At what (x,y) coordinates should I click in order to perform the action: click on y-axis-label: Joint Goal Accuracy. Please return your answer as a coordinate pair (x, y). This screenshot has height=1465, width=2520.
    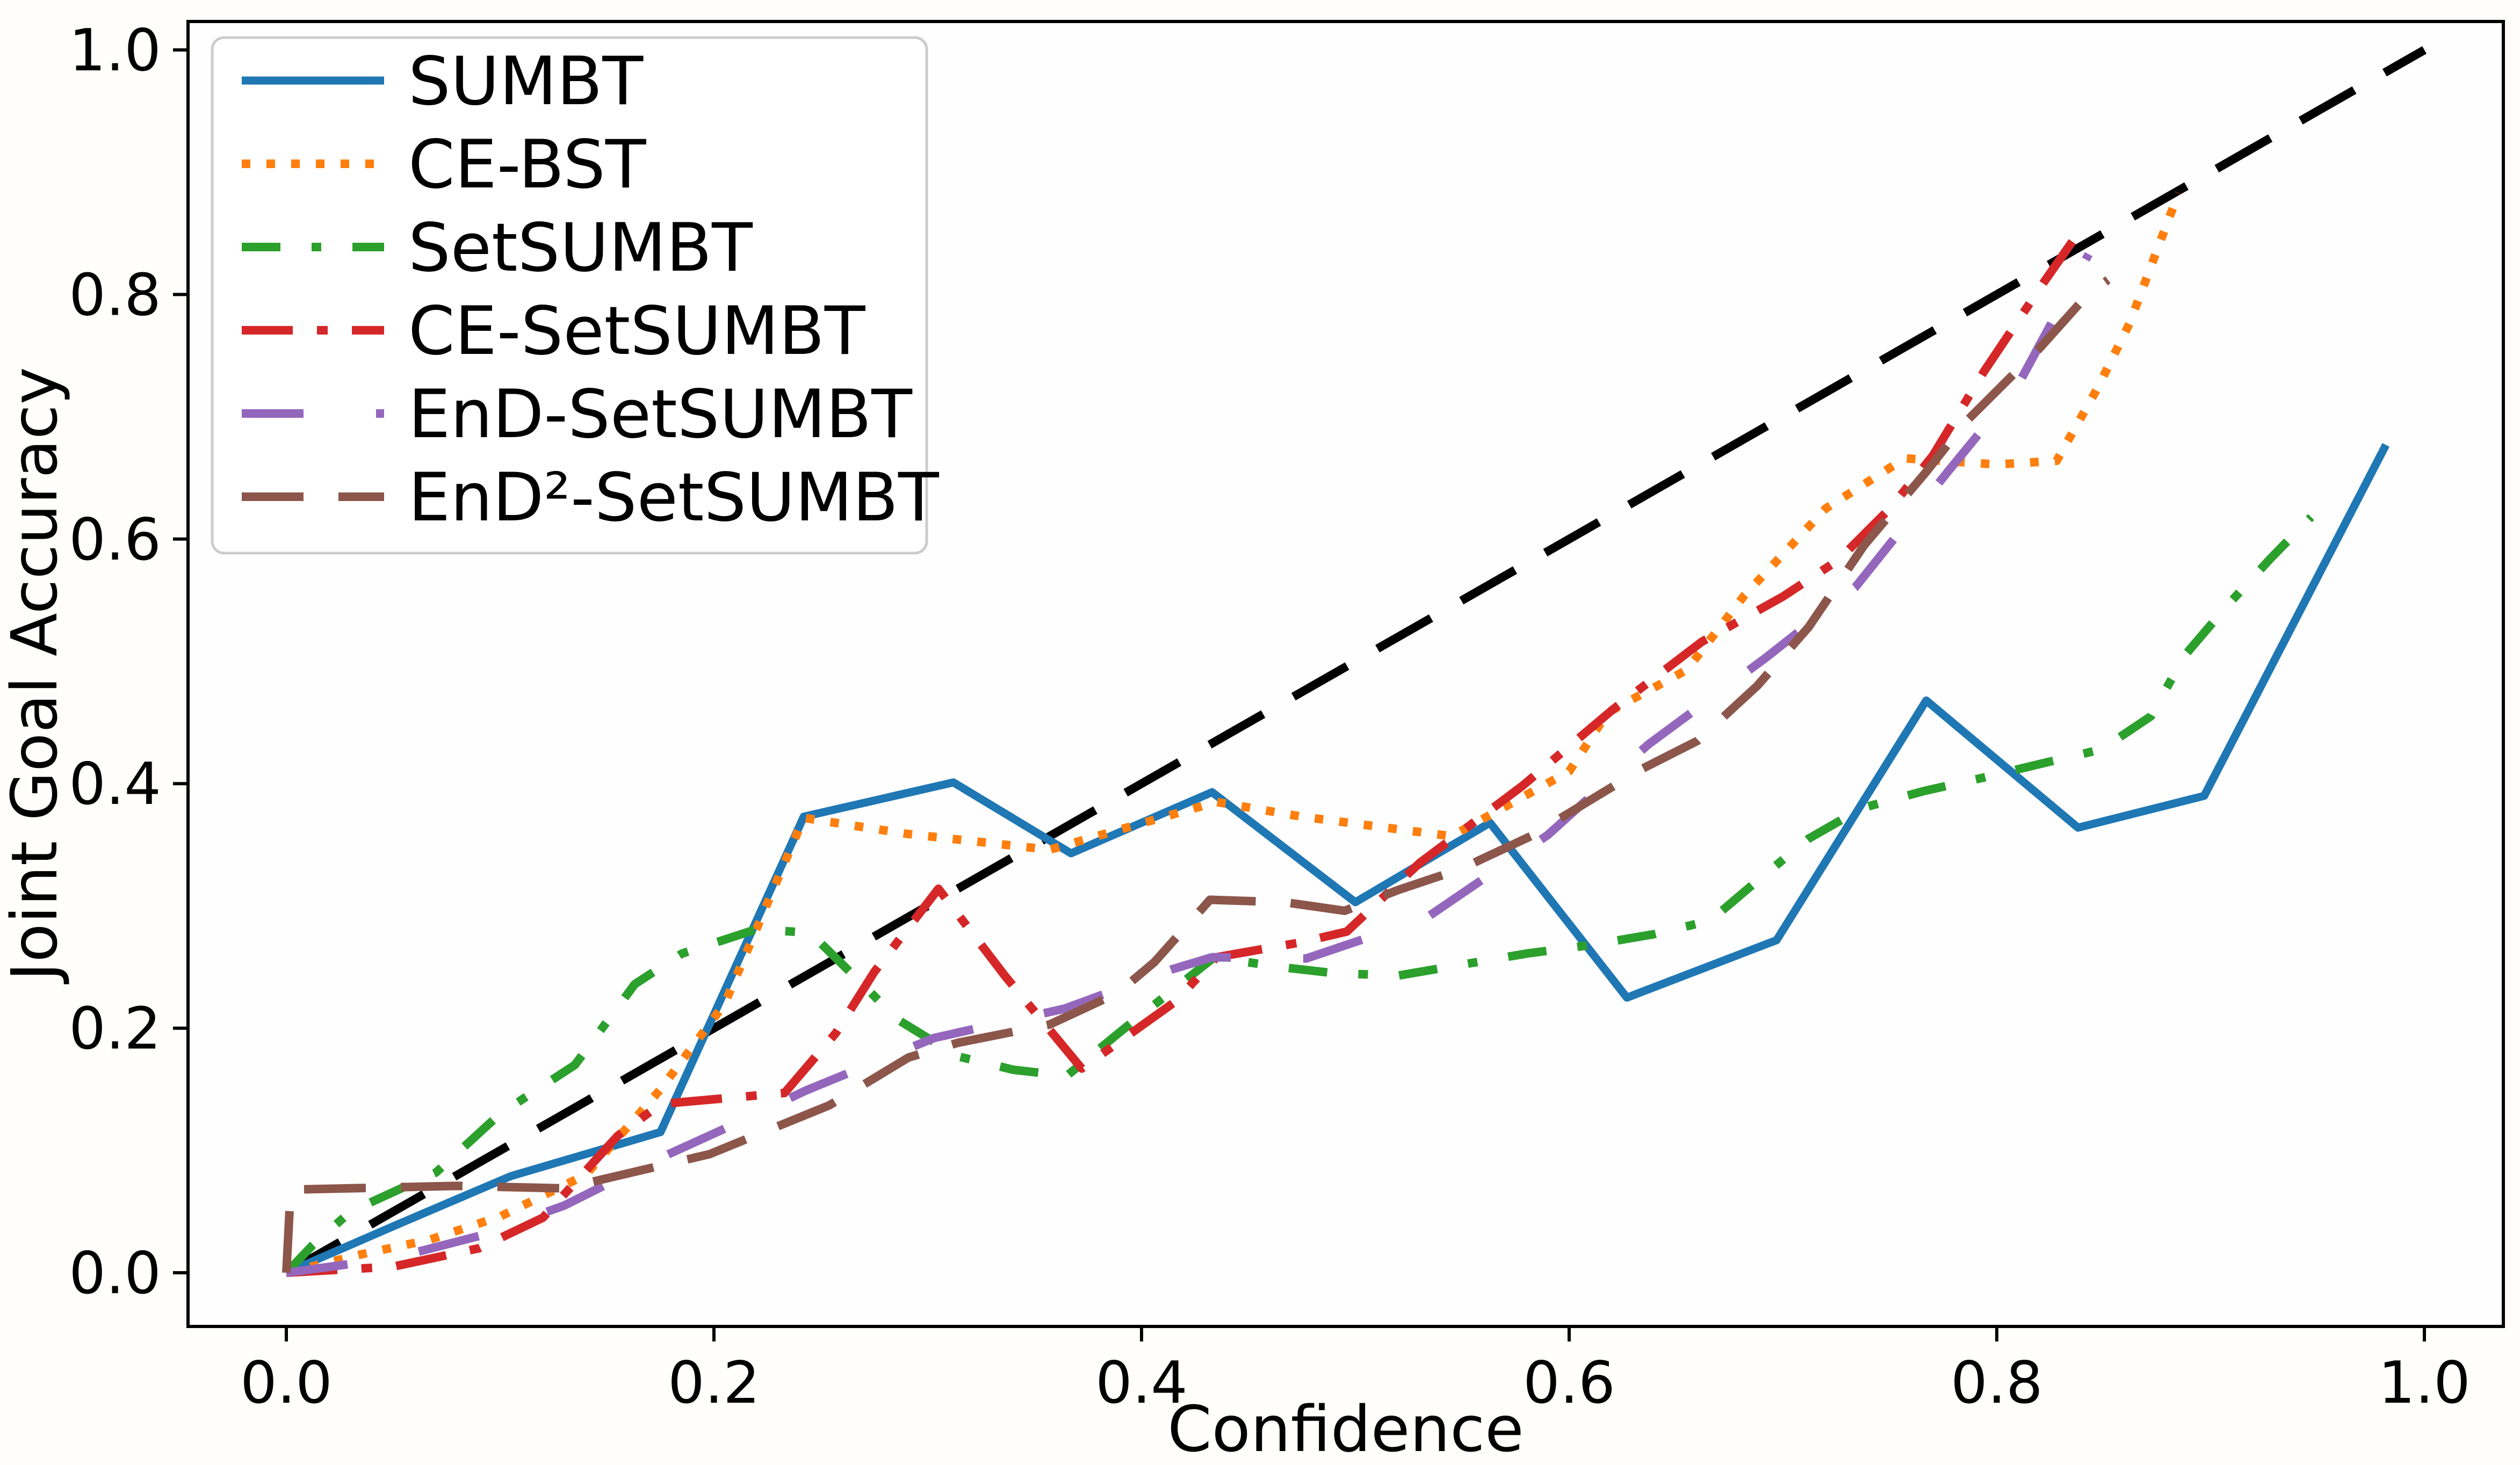
    Looking at the image, I should click on (35, 675).